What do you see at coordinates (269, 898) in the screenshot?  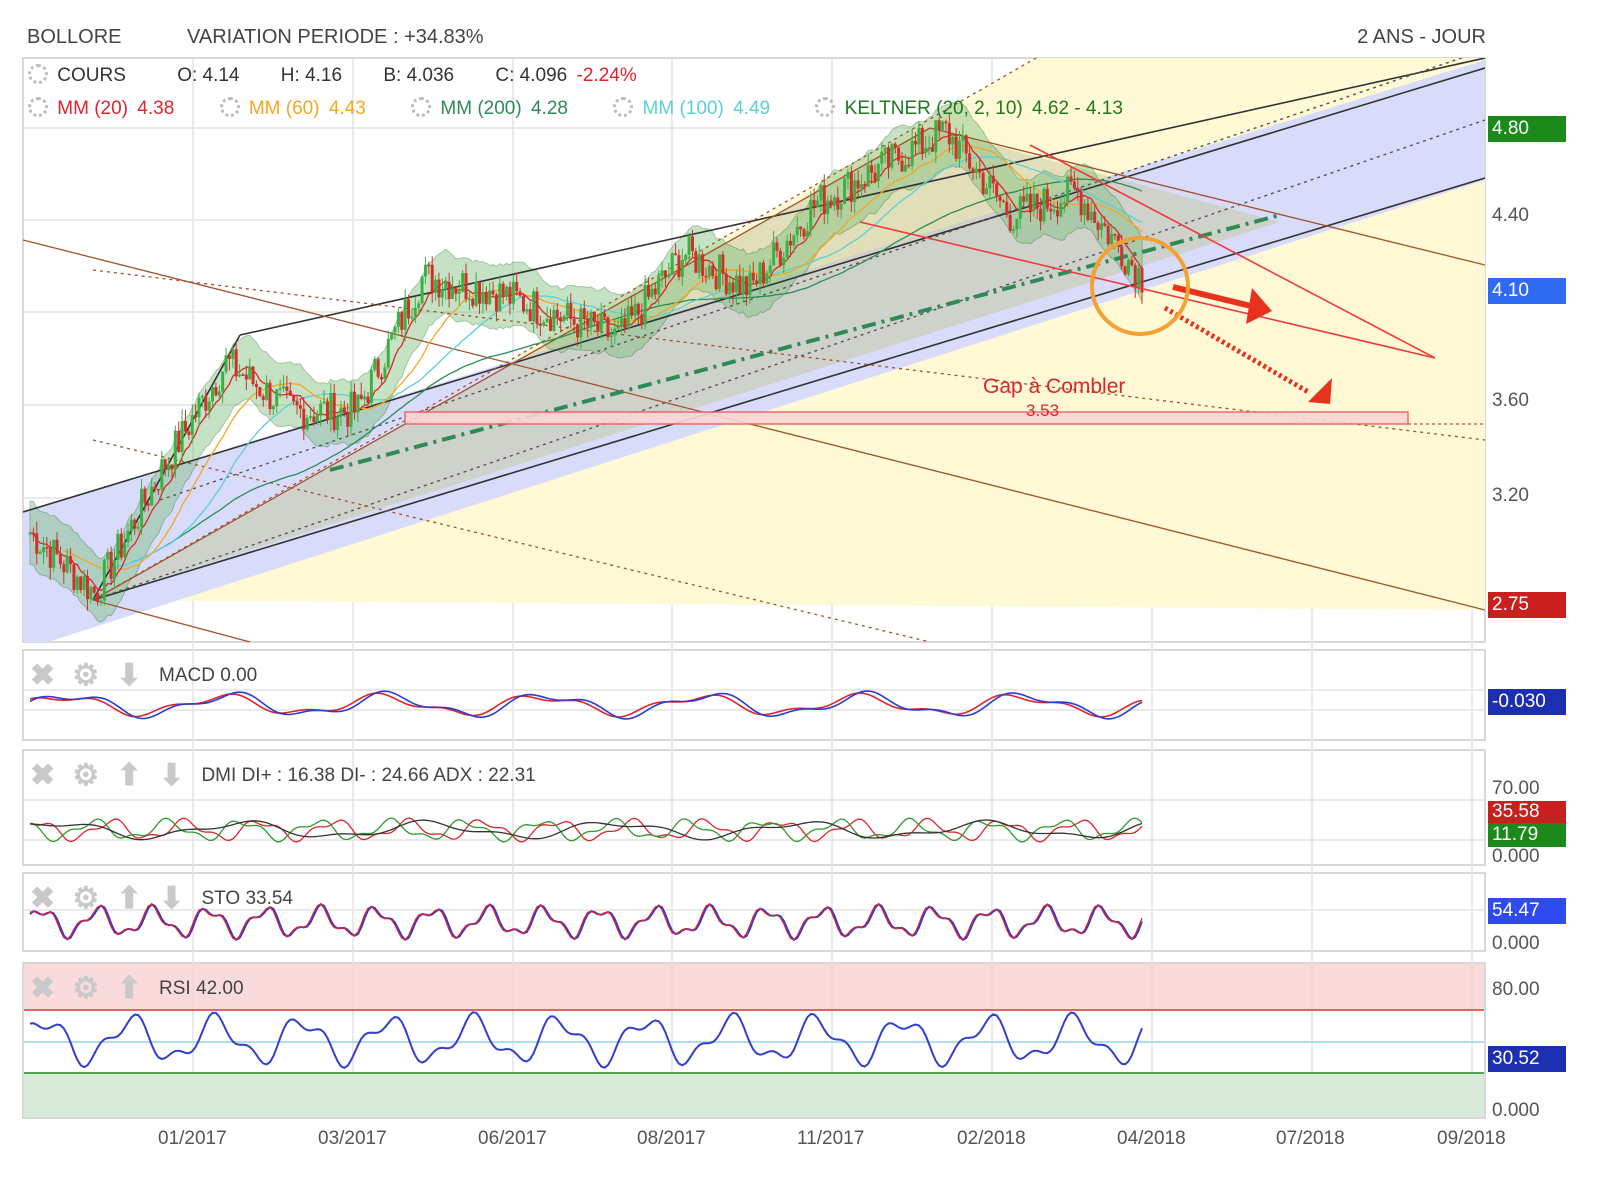 I see `sto-value: 33.54` at bounding box center [269, 898].